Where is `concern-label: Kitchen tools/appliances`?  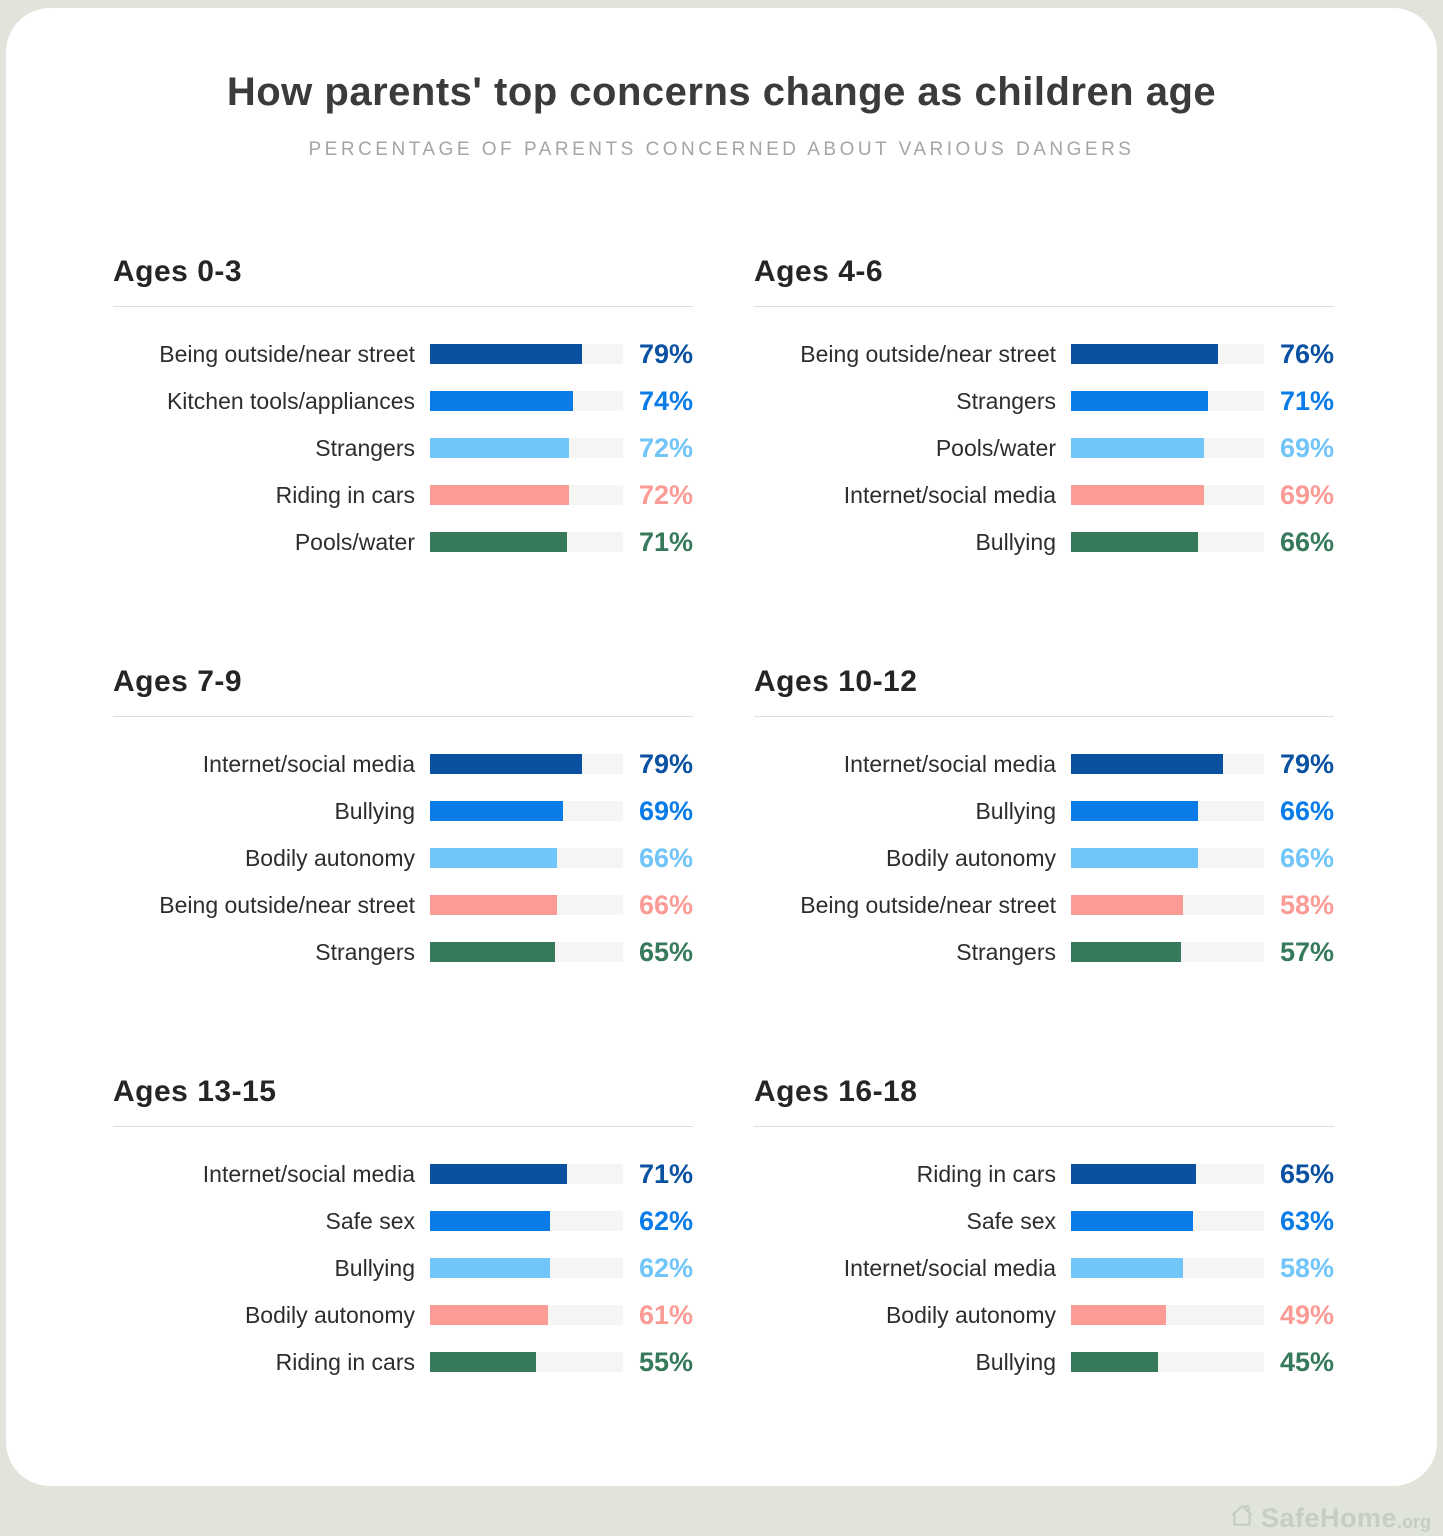
concern-label: Kitchen tools/appliances is located at coordinates (290, 400).